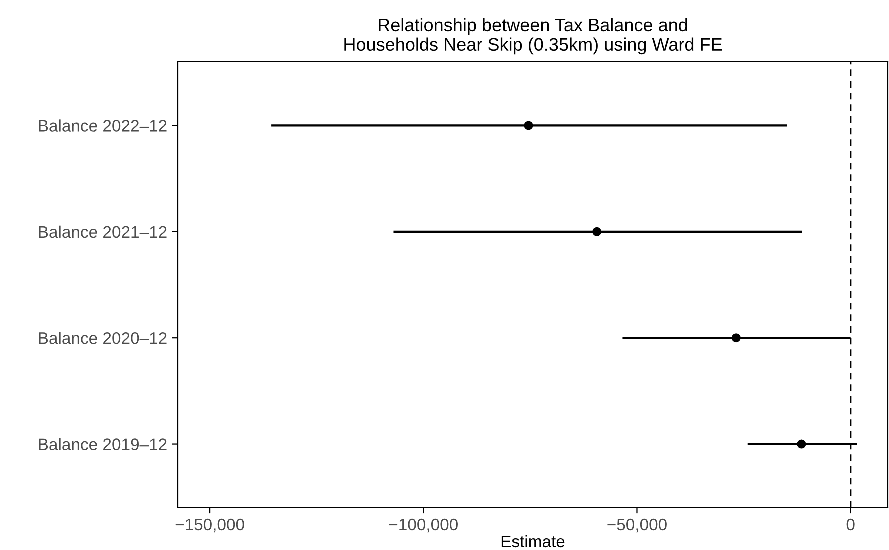 The height and width of the screenshot is (550, 889). I want to click on x-axis-title: Estimate, so click(533, 541).